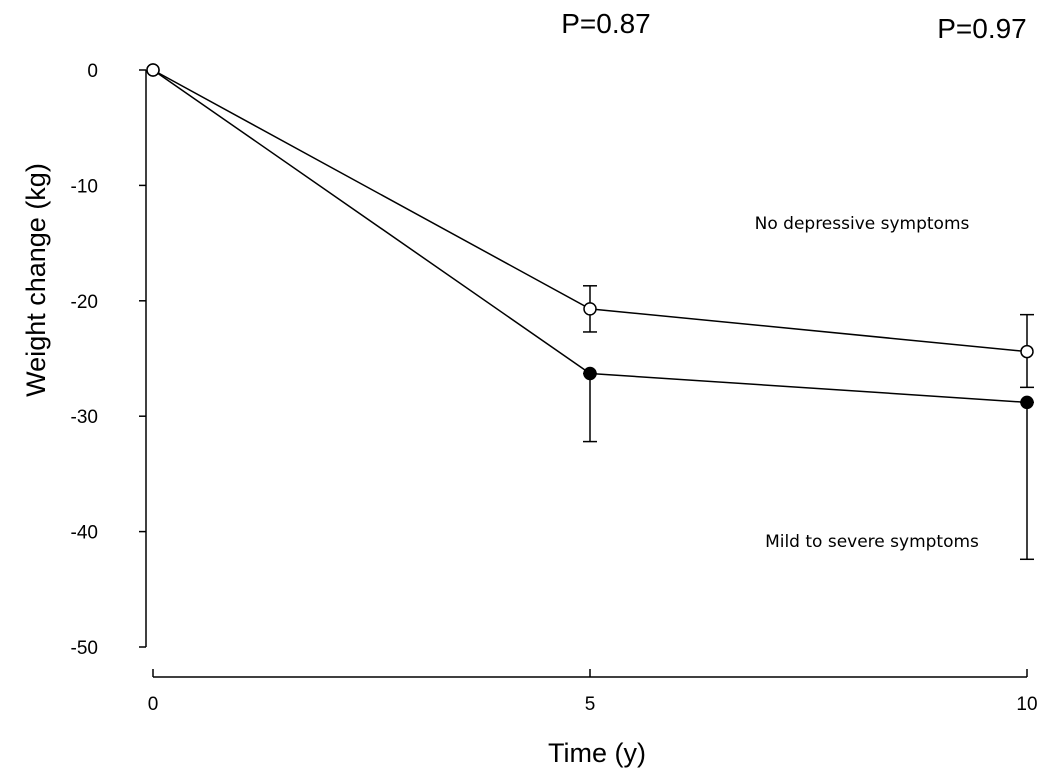  What do you see at coordinates (84, 186) in the screenshot?
I see `y-tick-label: -10` at bounding box center [84, 186].